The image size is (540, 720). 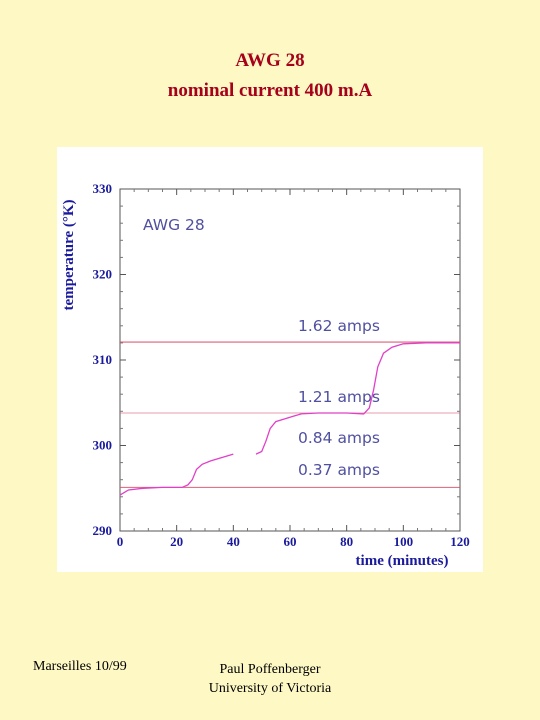 What do you see at coordinates (103, 530) in the screenshot?
I see `y-tick-label: 290` at bounding box center [103, 530].